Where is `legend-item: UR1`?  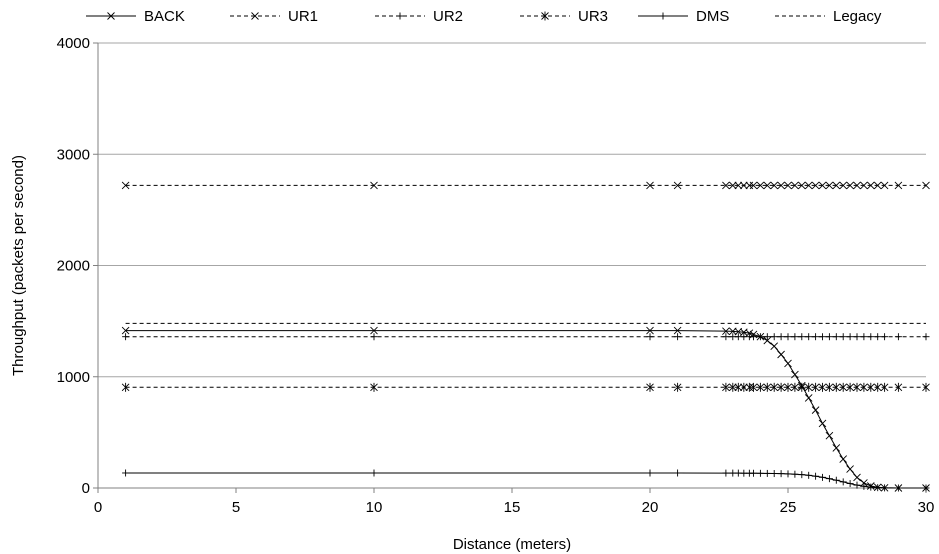
legend-item: UR1 is located at coordinates (274, 16).